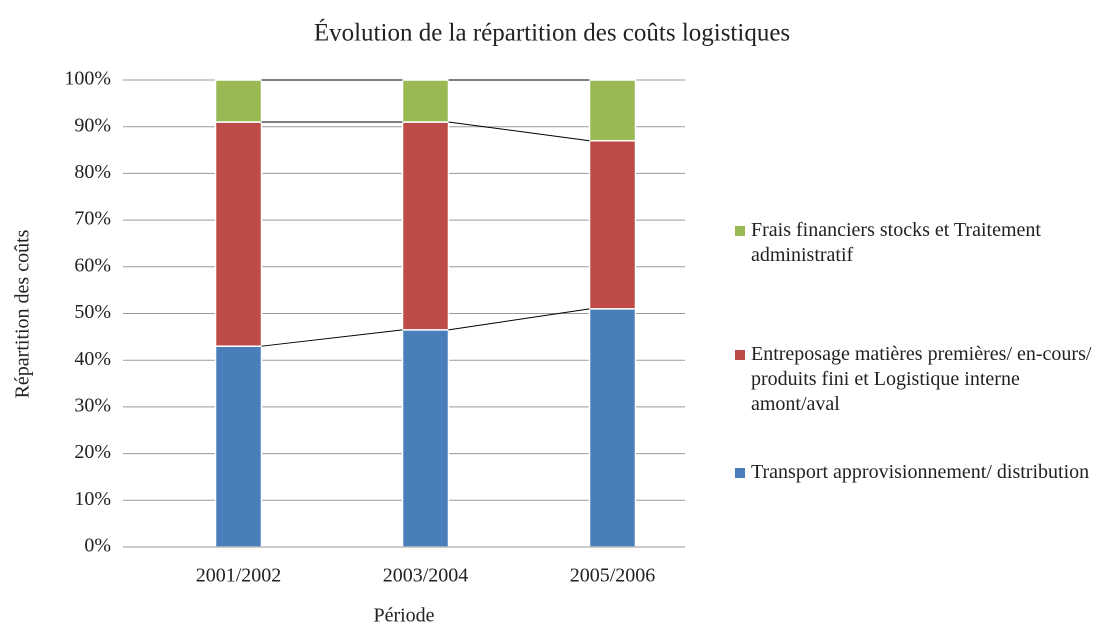  What do you see at coordinates (92, 125) in the screenshot?
I see `y-tick-label: 90%` at bounding box center [92, 125].